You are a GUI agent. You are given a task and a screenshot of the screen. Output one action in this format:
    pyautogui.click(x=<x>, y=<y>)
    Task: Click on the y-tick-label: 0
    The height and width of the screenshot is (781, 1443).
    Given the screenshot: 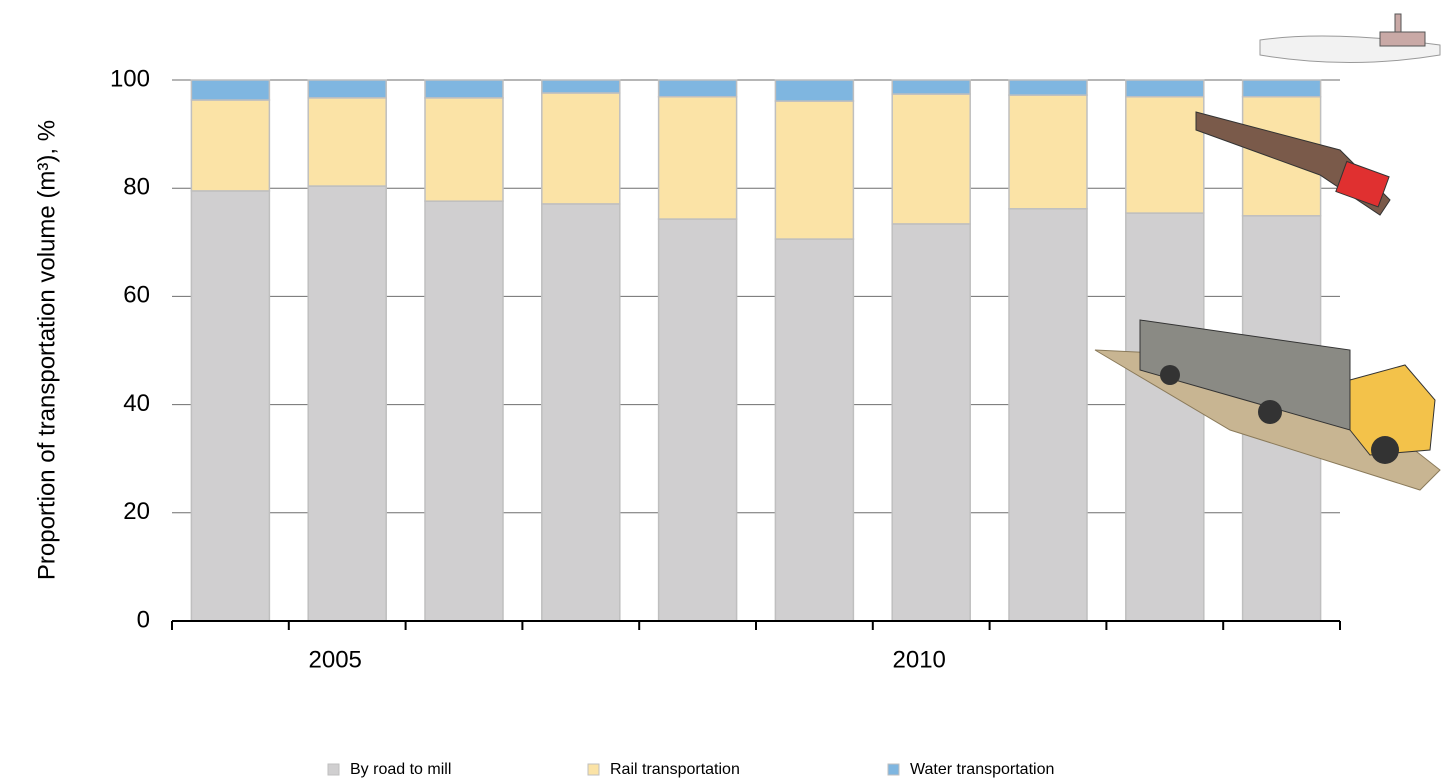 What is the action you would take?
    pyautogui.click(x=143, y=619)
    